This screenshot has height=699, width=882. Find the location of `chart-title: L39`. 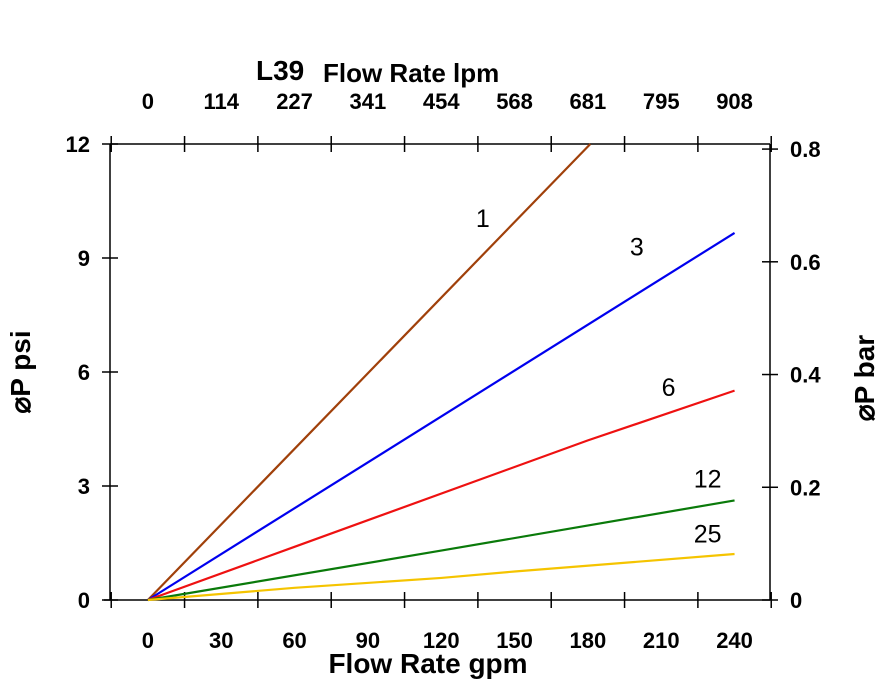

chart-title: L39 is located at coordinates (280, 70).